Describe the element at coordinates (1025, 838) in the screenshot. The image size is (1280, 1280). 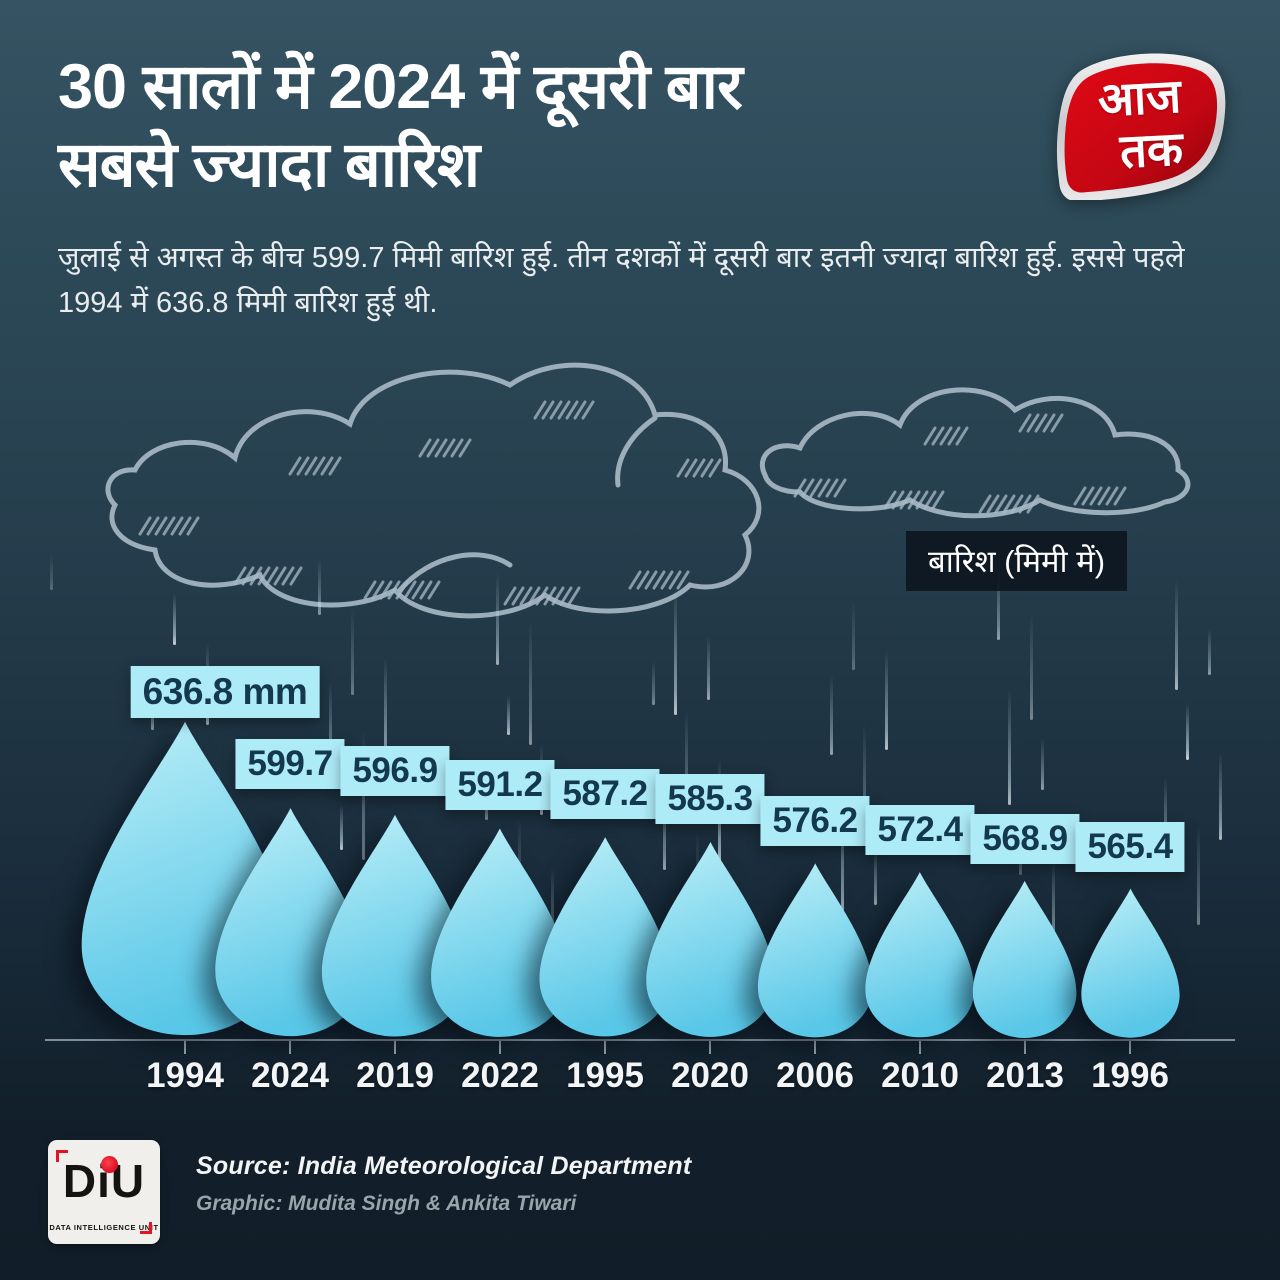
I see `value-label: 568.9` at that location.